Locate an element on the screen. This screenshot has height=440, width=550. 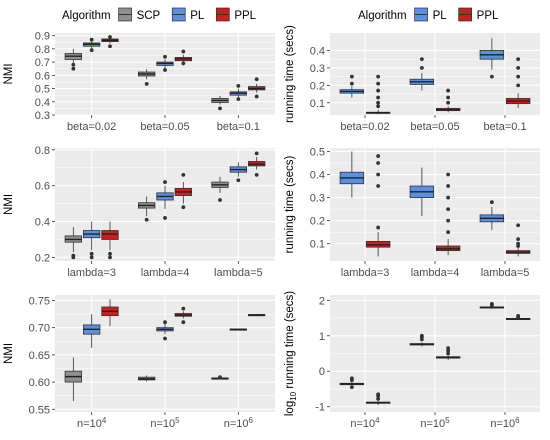
y-tick-label: 0.3 is located at coordinates (42, 116).